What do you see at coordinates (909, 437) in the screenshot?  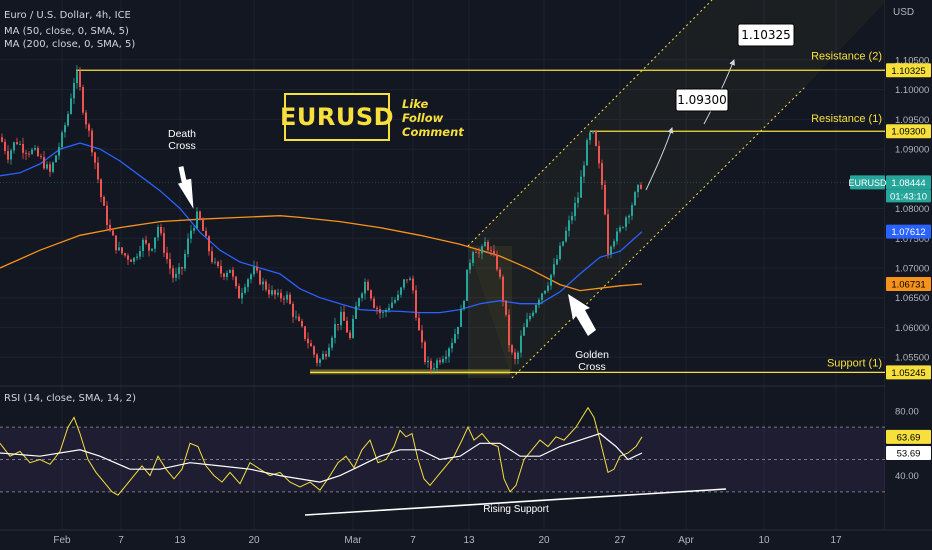 I see `rsi-value-tag-text: 63.69` at bounding box center [909, 437].